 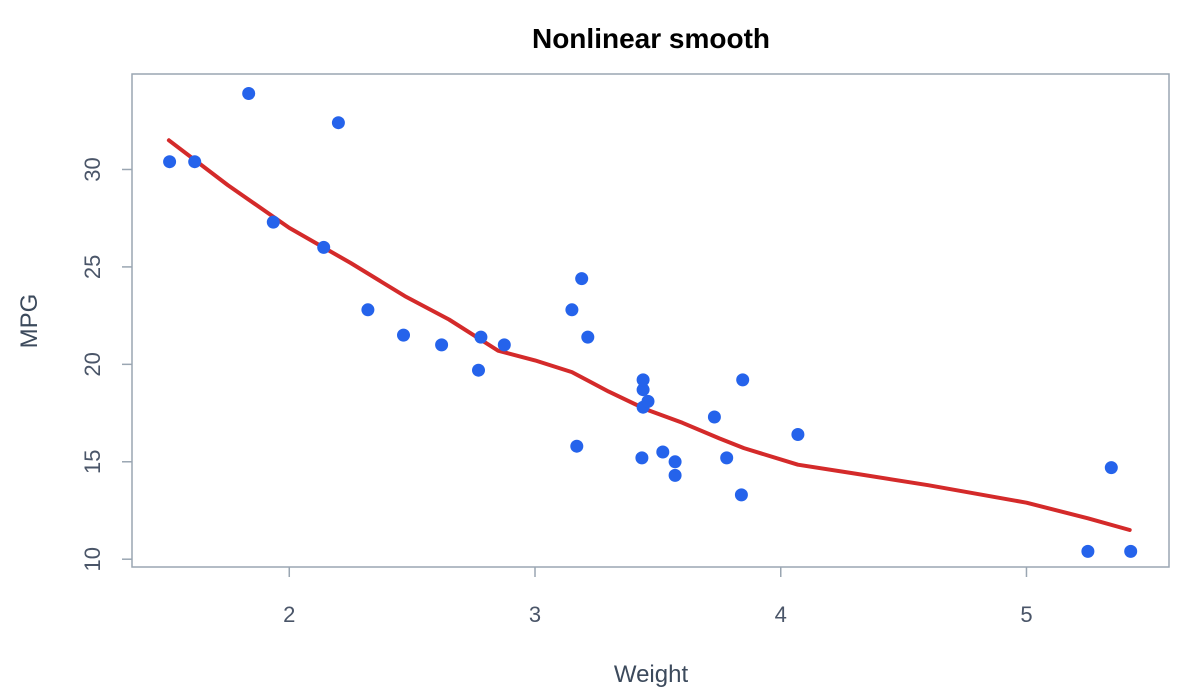 I want to click on x-tick-label: 4, so click(x=781, y=614).